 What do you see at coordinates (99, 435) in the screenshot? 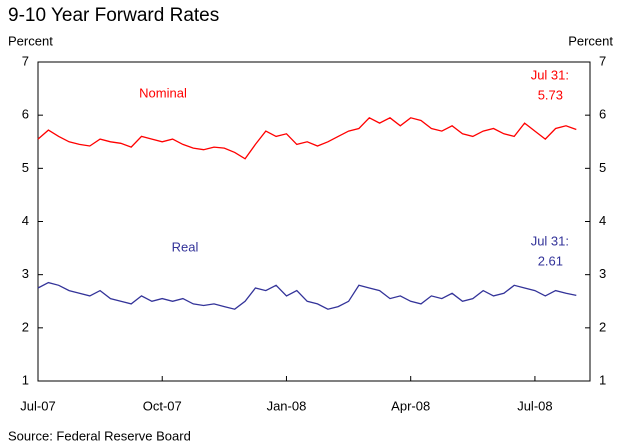
I see `source: Source: Federal Reserve Board` at bounding box center [99, 435].